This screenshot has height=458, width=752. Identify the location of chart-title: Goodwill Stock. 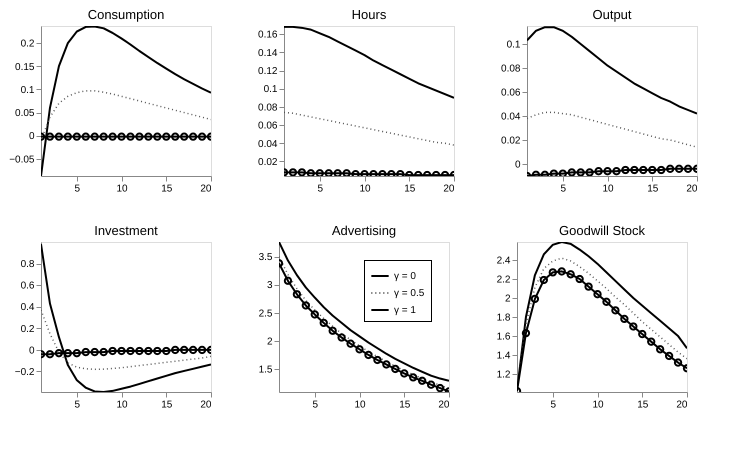
(602, 230).